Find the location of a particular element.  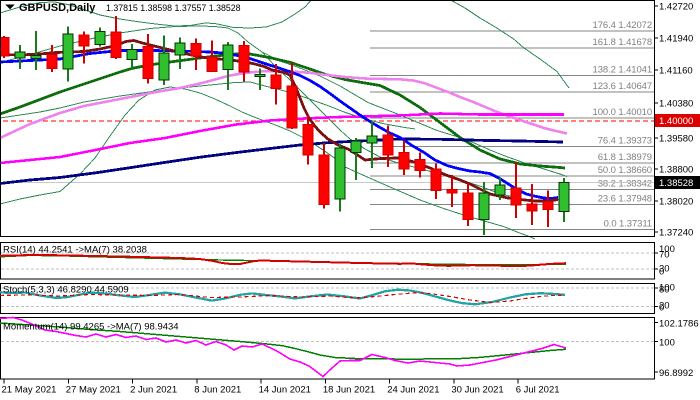

svg-text: 14 Jun 2021 is located at coordinates (285, 390).